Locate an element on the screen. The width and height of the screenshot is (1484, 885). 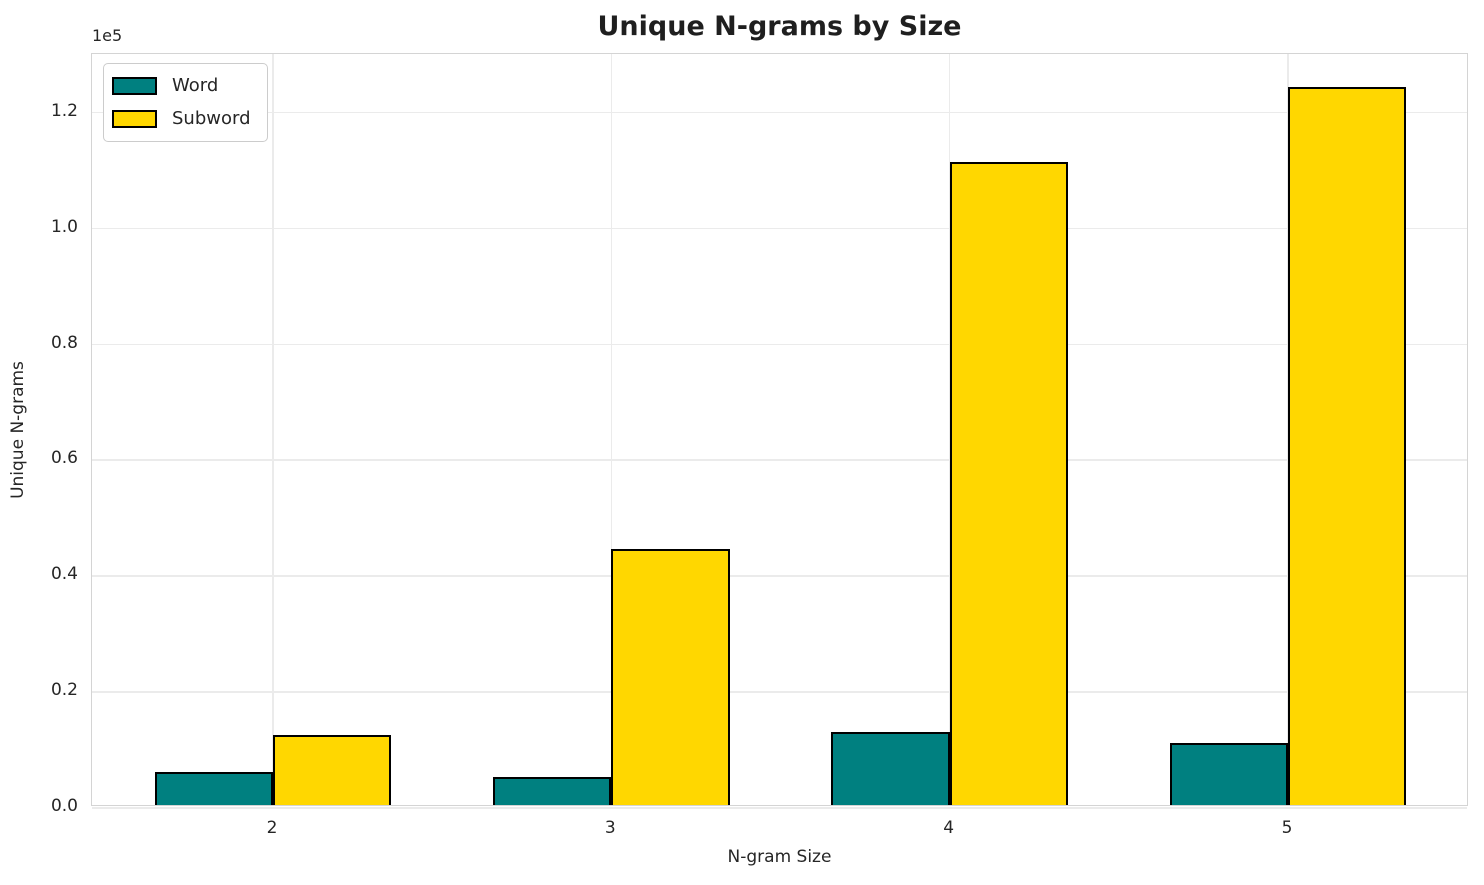
y-tick-label: 0.4 is located at coordinates (64, 574).